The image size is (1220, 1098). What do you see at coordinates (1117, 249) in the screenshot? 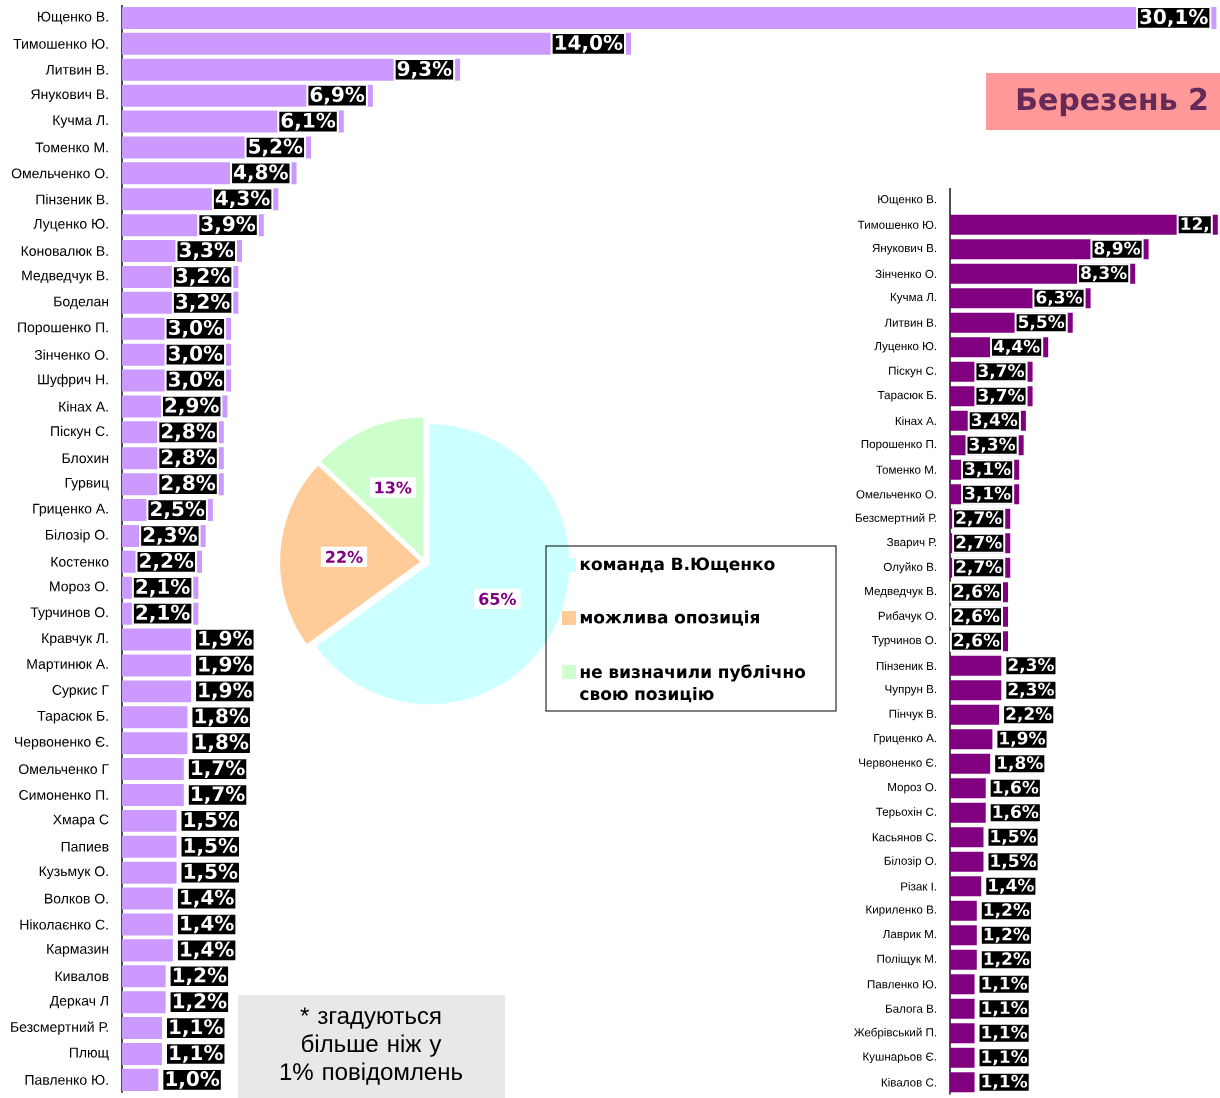
I see `data-label: 8,9%` at bounding box center [1117, 249].